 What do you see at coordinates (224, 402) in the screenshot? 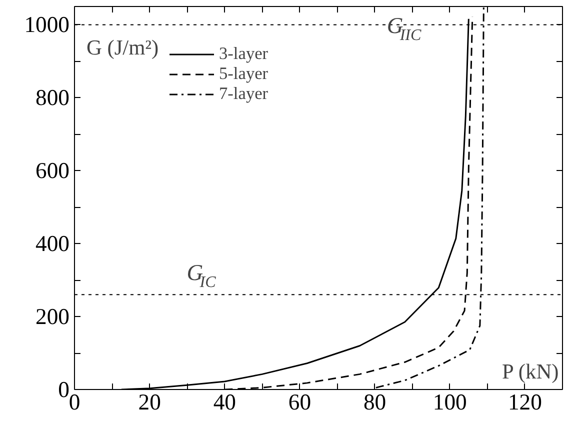
I see `x-tick-label: 40` at bounding box center [224, 402].